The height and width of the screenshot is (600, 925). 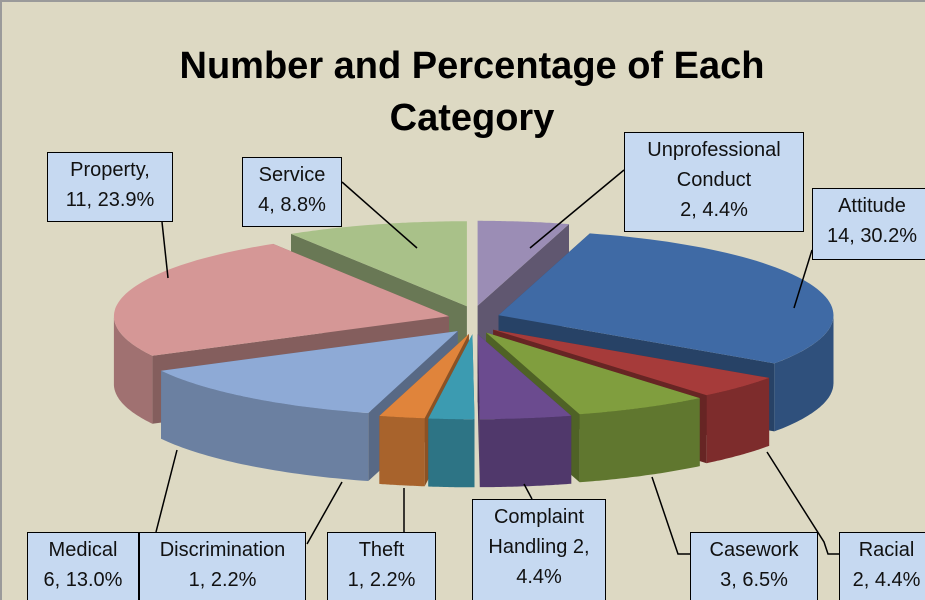 What do you see at coordinates (868, 224) in the screenshot?
I see `data-label: Attitude 14, 30.2%` at bounding box center [868, 224].